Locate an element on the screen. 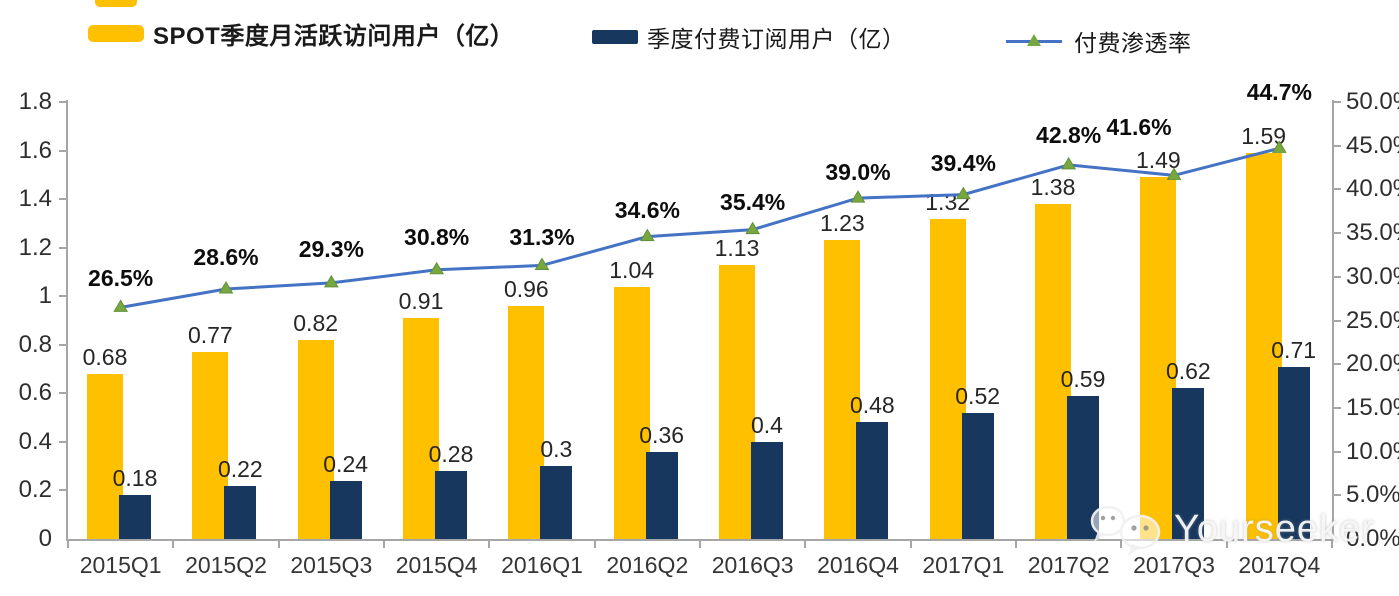  legend-swatch-mau is located at coordinates (116, 33).